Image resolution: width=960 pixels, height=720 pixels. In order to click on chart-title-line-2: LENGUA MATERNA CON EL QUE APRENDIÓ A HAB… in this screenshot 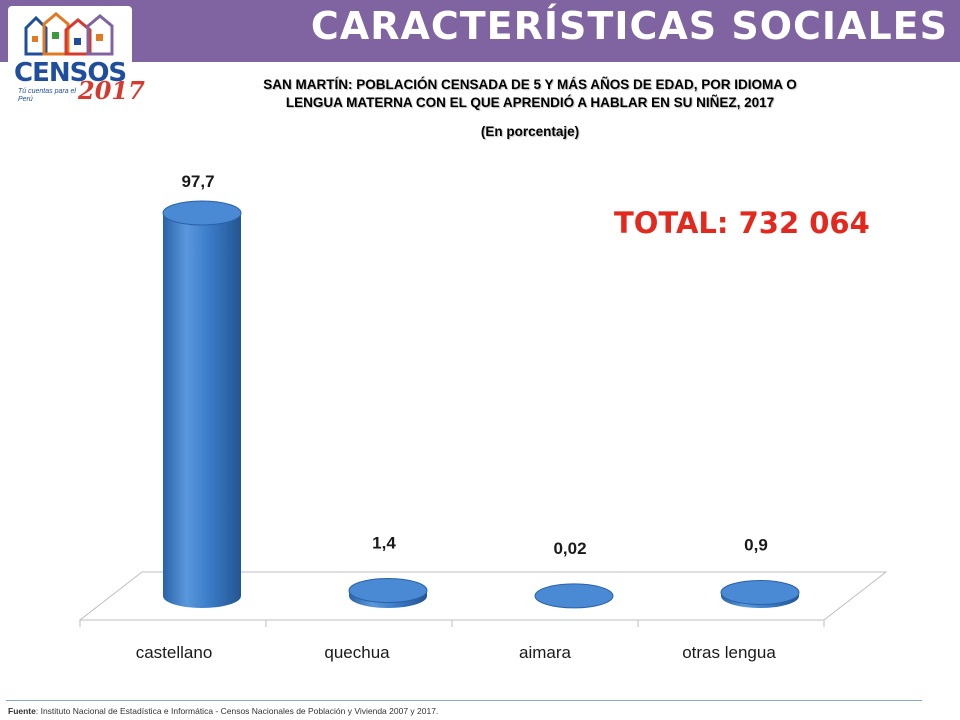, I will do `click(530, 102)`.